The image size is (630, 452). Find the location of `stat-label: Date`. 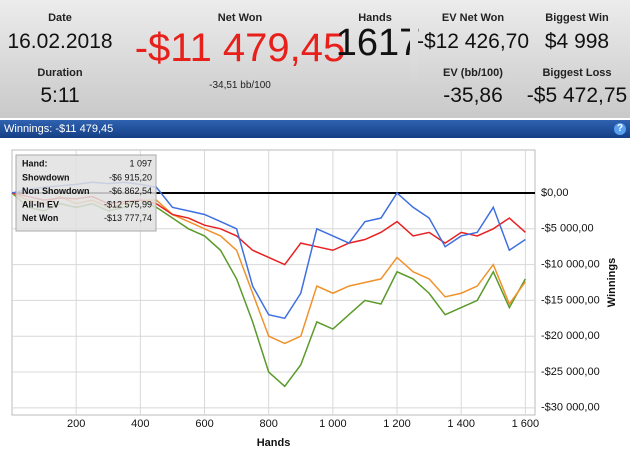

stat-label: Date is located at coordinates (60, 18).